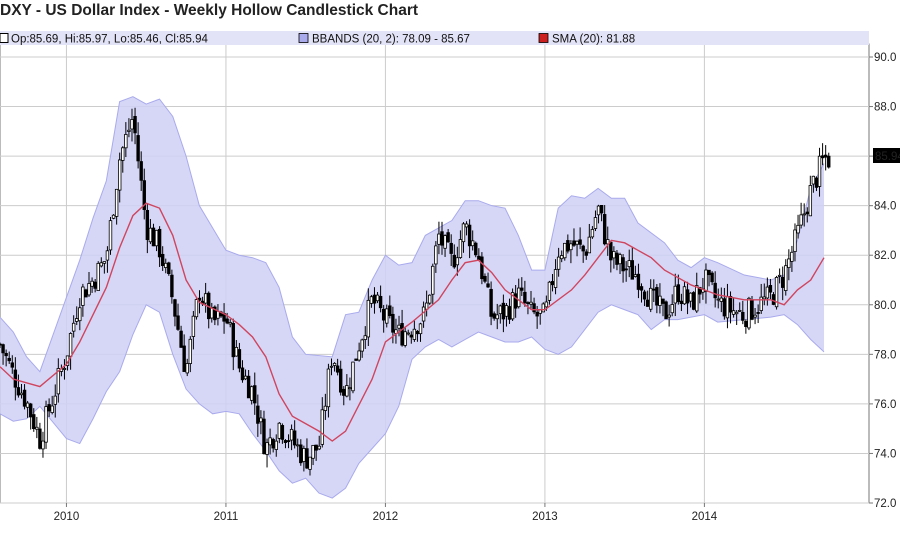  Describe the element at coordinates (882, 281) in the screenshot. I see `y-axis-ticks: 72.074.076.078.080.082.084.086.088.090.0` at that location.